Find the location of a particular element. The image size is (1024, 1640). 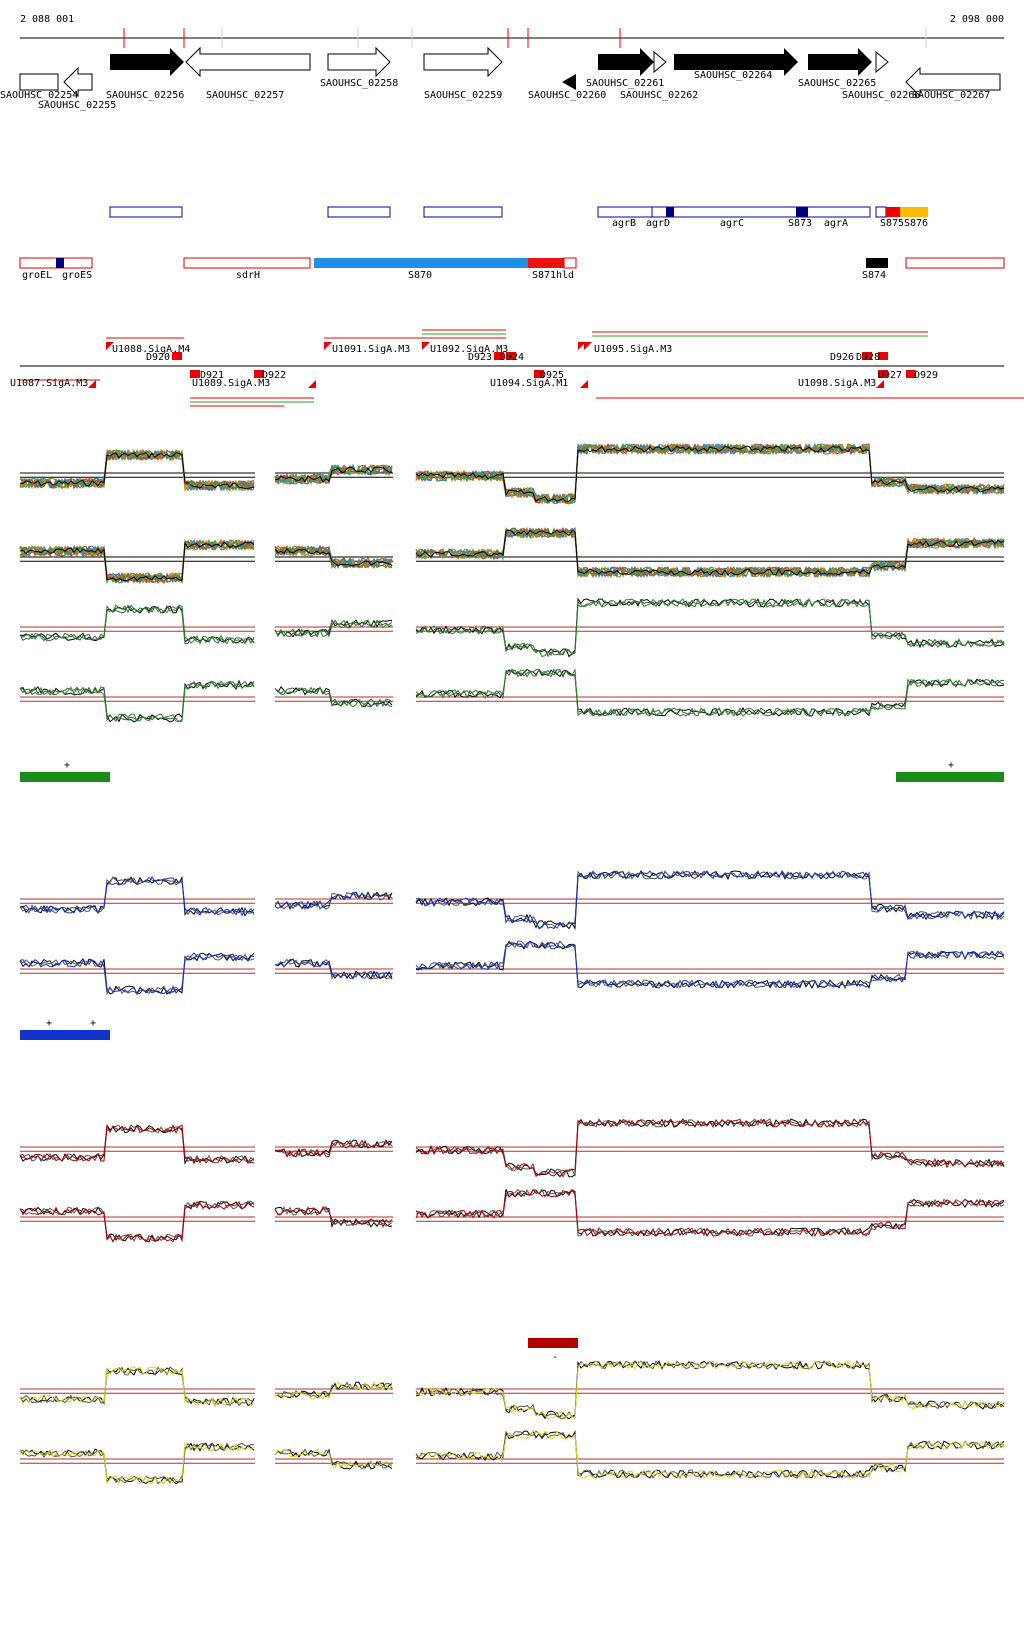

gene-label: SAOUHSC_02265 is located at coordinates (837, 83).